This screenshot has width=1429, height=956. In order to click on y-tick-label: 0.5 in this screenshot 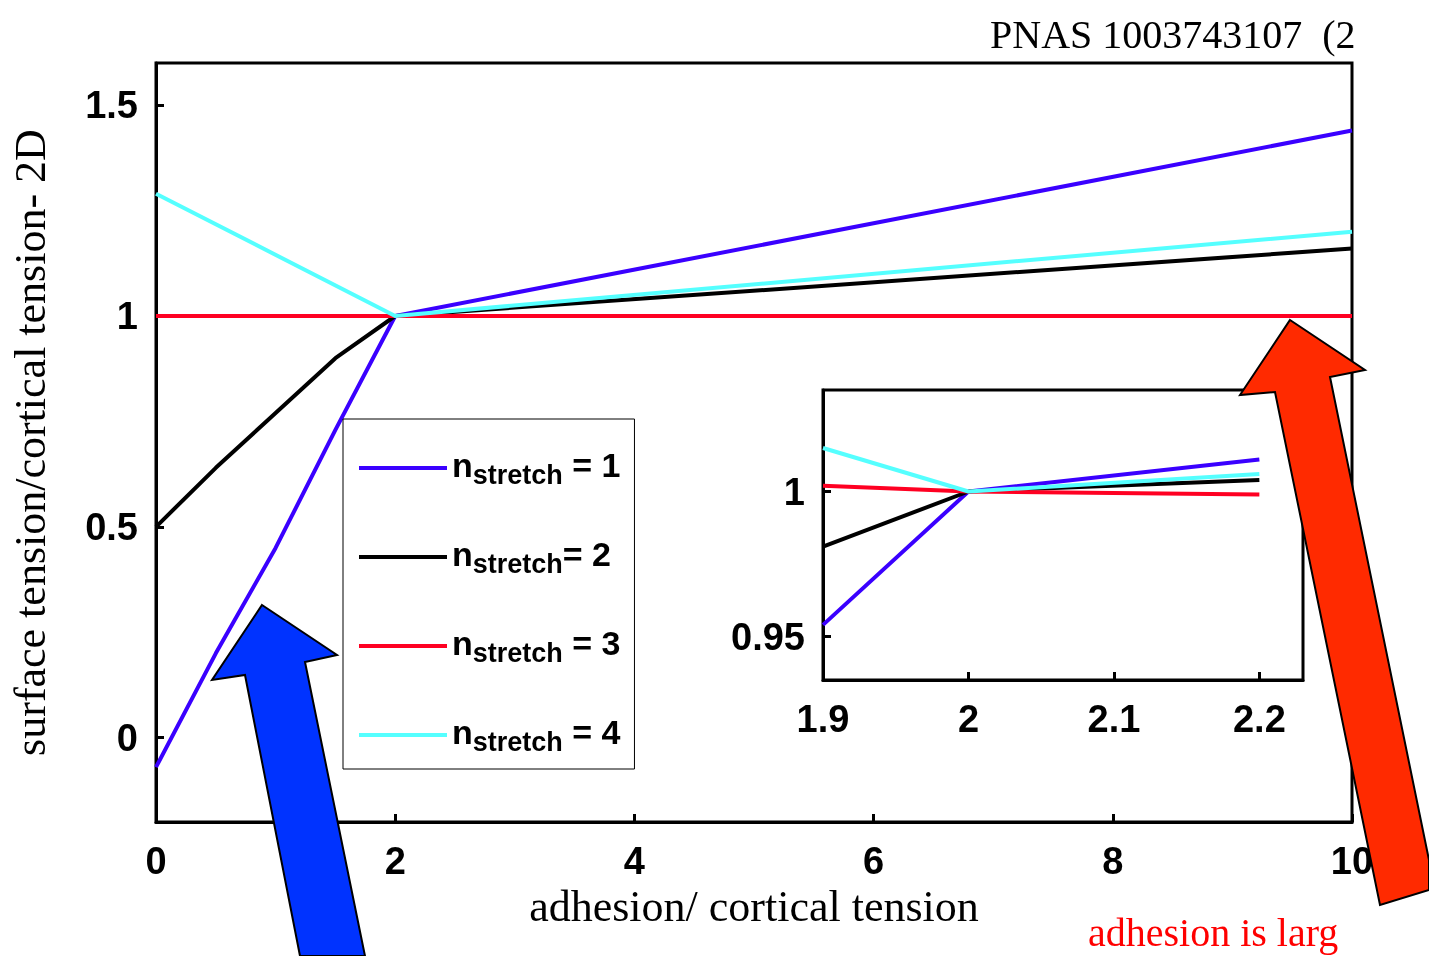, I will do `click(111, 526)`.